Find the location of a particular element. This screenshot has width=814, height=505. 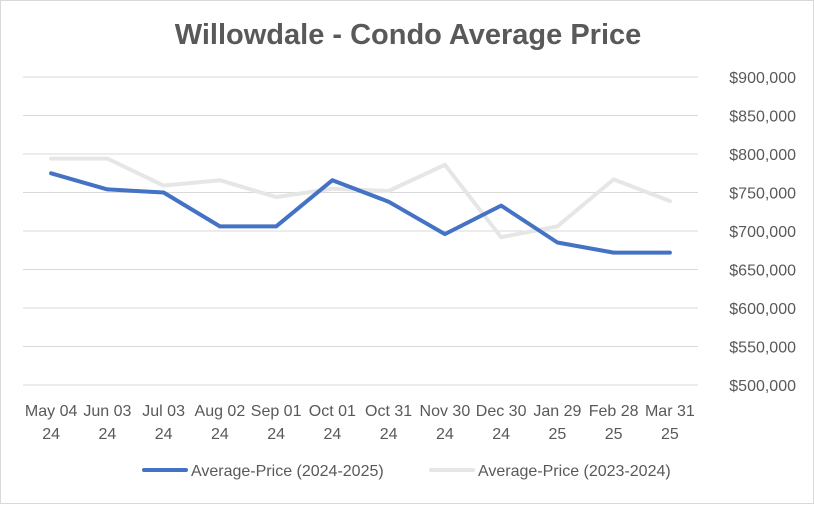

x-tick-label: Aug 02 is located at coordinates (220, 411).